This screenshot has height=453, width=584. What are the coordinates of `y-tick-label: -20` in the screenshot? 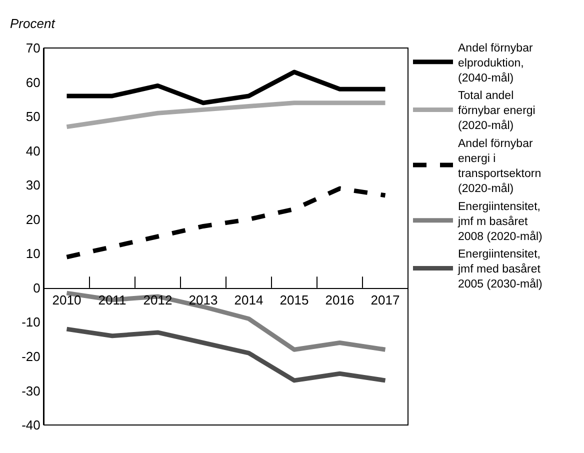 It's located at (31, 356).